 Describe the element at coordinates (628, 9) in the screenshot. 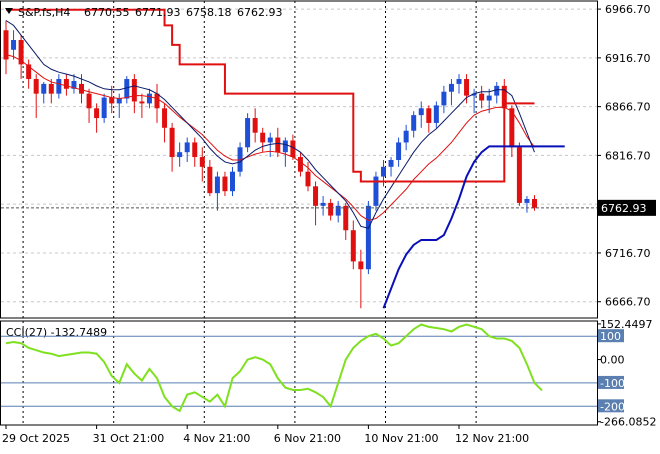

I see `main-y-tick-label: 6966.70` at that location.